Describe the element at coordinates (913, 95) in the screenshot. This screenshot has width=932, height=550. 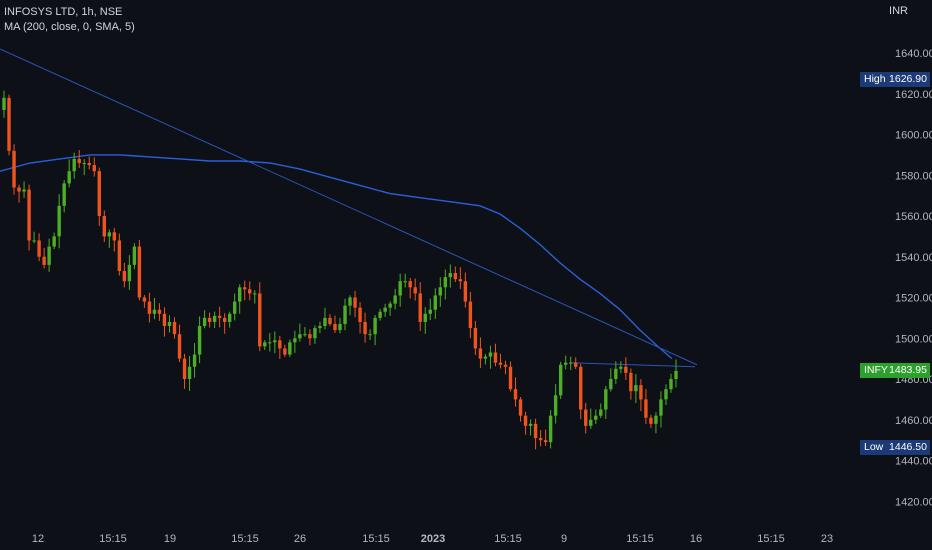
I see `y-tick-label: 1620.00` at that location.